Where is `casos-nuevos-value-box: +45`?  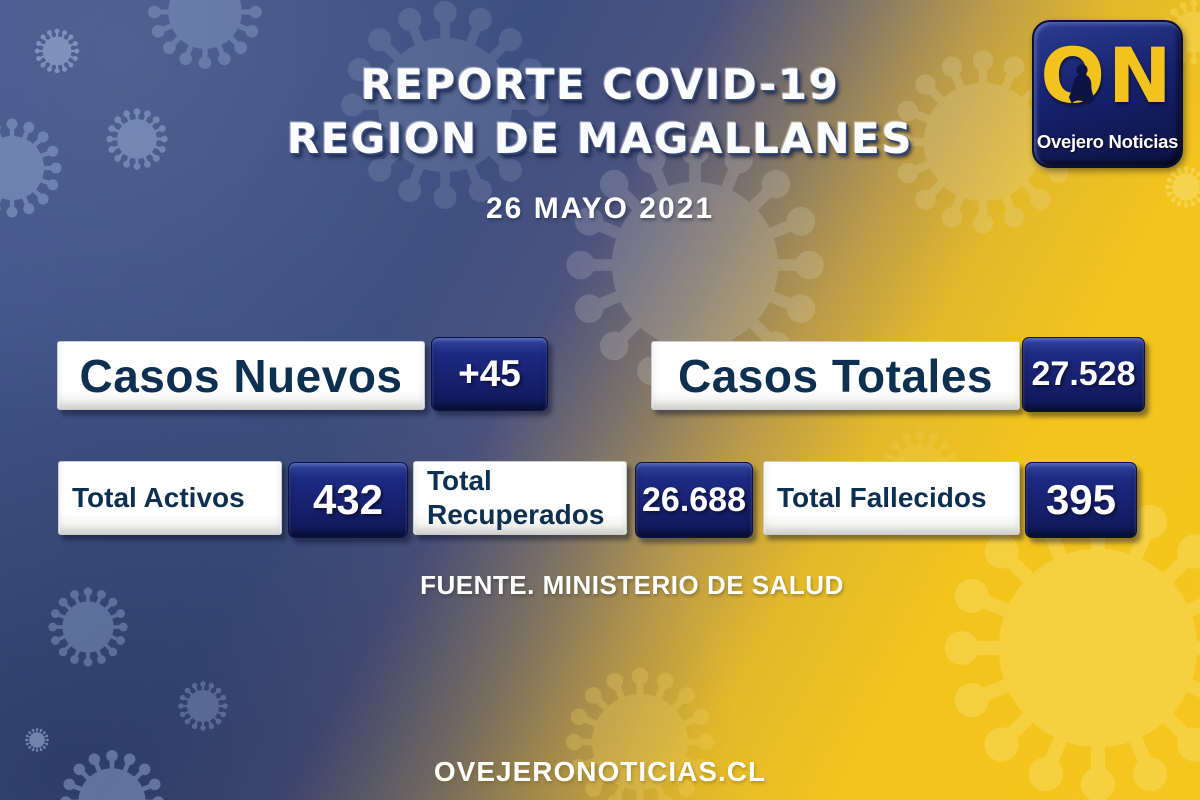 casos-nuevos-value-box: +45 is located at coordinates (489, 374).